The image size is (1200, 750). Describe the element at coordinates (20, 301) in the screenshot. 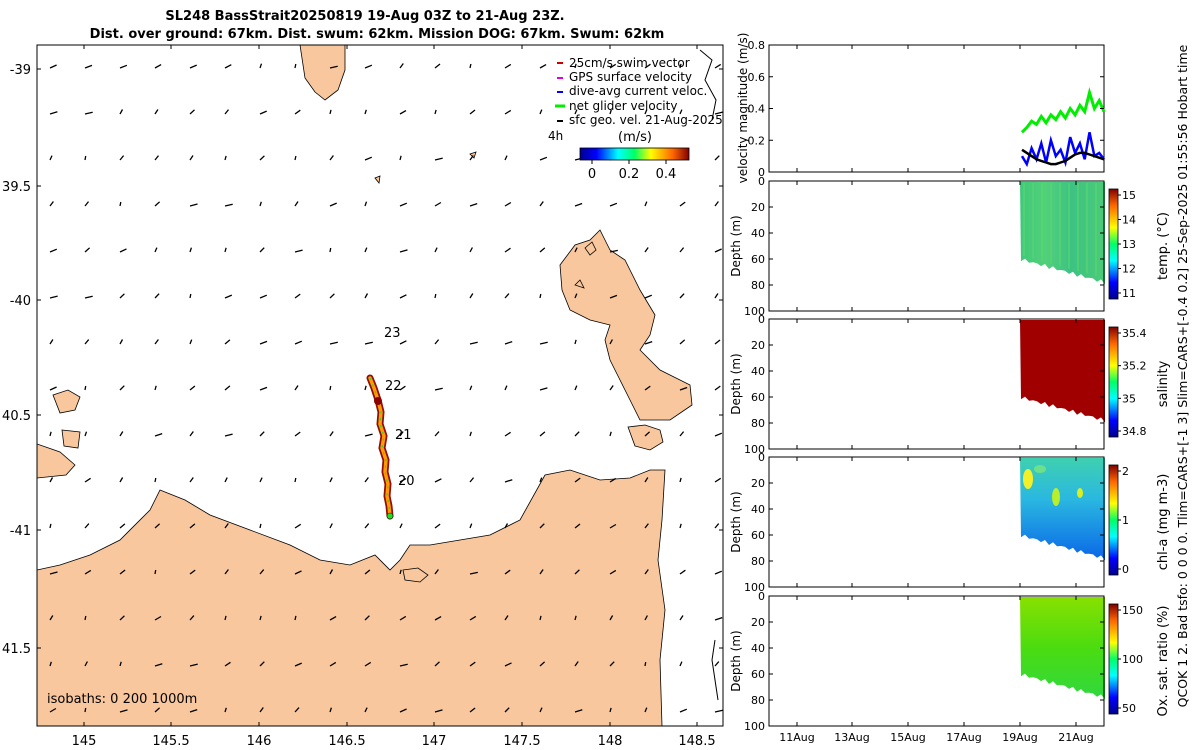

I see `map-y-tick: -40` at that location.